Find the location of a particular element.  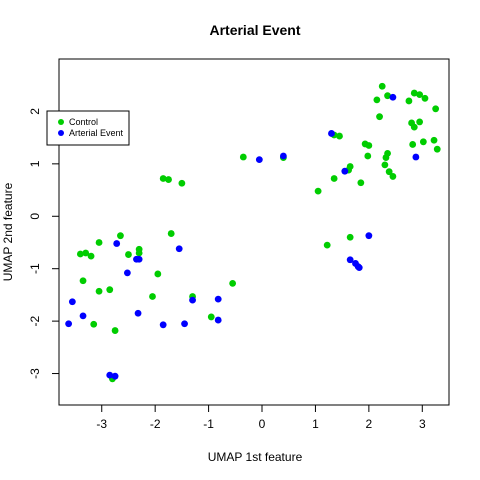

y-tick-label: 0 is located at coordinates (35, 216).